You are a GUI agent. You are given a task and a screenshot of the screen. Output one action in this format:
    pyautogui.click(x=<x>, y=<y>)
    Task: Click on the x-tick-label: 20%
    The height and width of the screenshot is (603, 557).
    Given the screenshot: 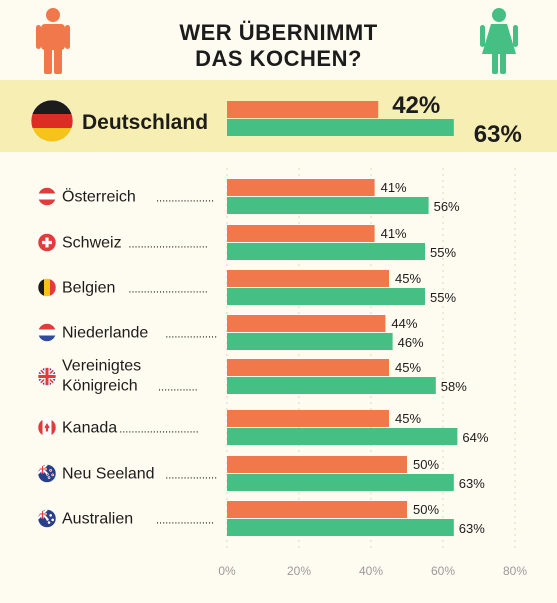 What is the action you would take?
    pyautogui.click(x=299, y=571)
    